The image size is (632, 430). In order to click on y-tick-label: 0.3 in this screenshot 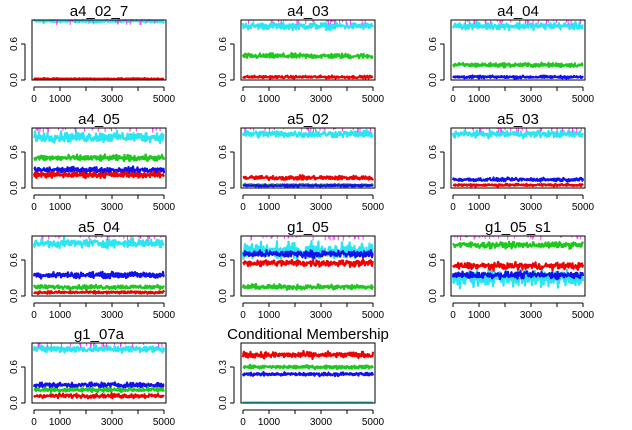, I will do `click(223, 367)`.